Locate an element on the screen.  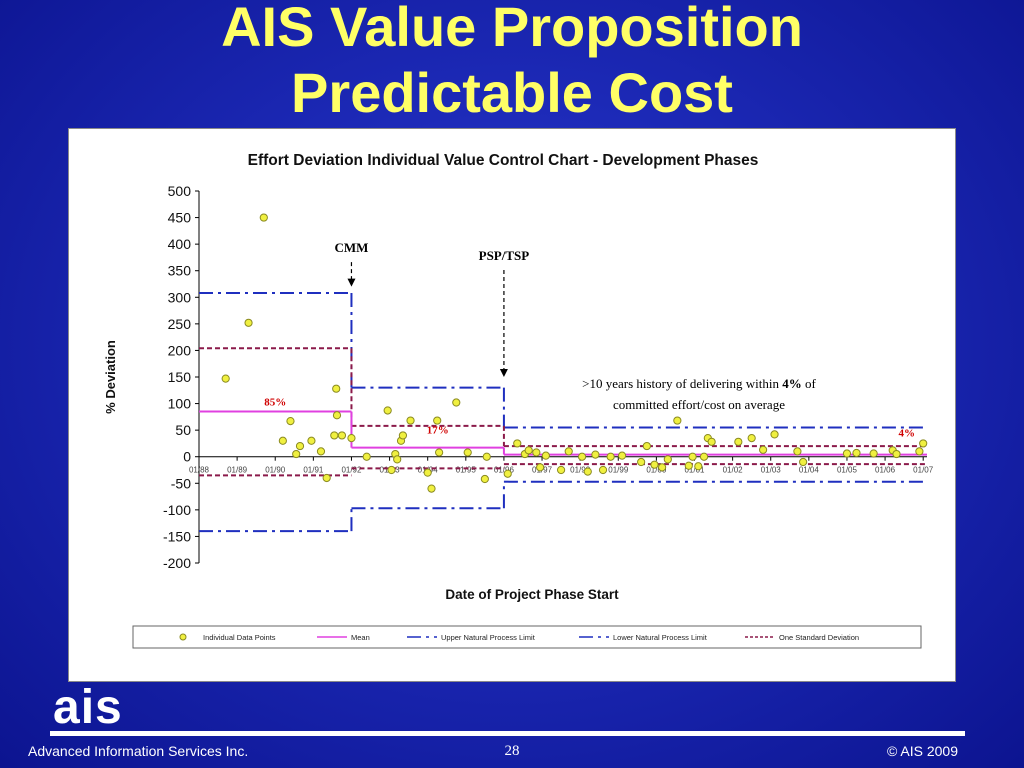
footer-company: Advanced Information Services Inc. is located at coordinates (138, 751).